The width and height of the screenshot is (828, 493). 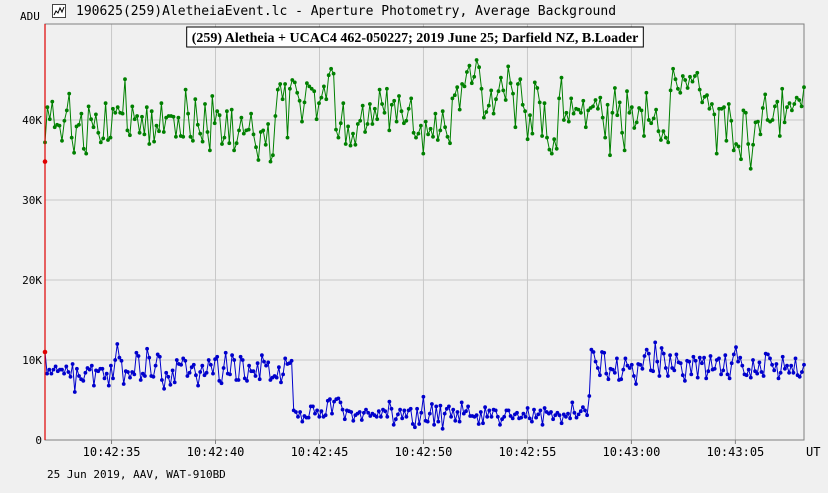 What do you see at coordinates (136, 474) in the screenshot?
I see `footer-caption: 25 Jun 2019, AAV, WAT-910BD` at bounding box center [136, 474].